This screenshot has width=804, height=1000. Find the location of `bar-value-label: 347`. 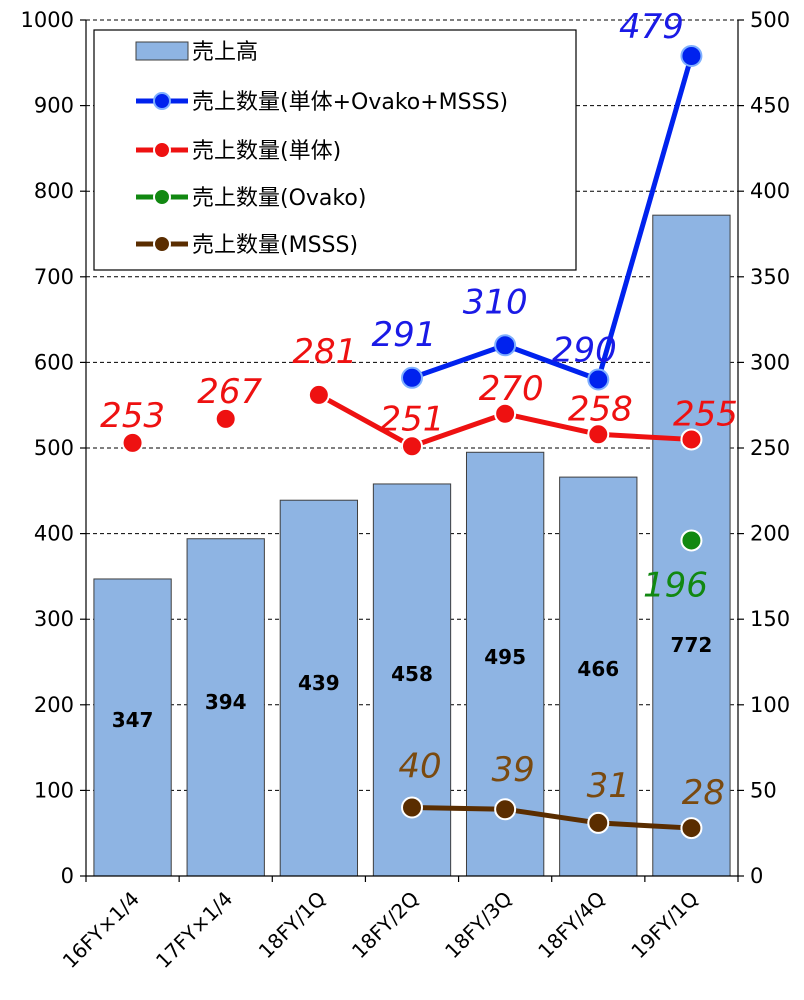

bar-value-label: 347 is located at coordinates (133, 720).